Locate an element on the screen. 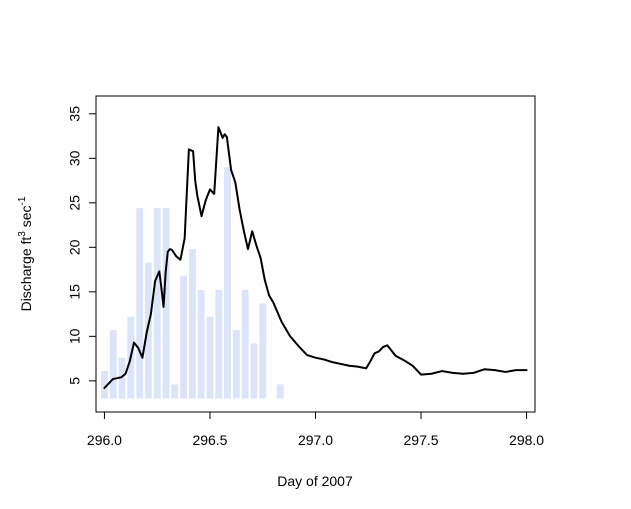  y-tick-label: 30 is located at coordinates (75, 158).